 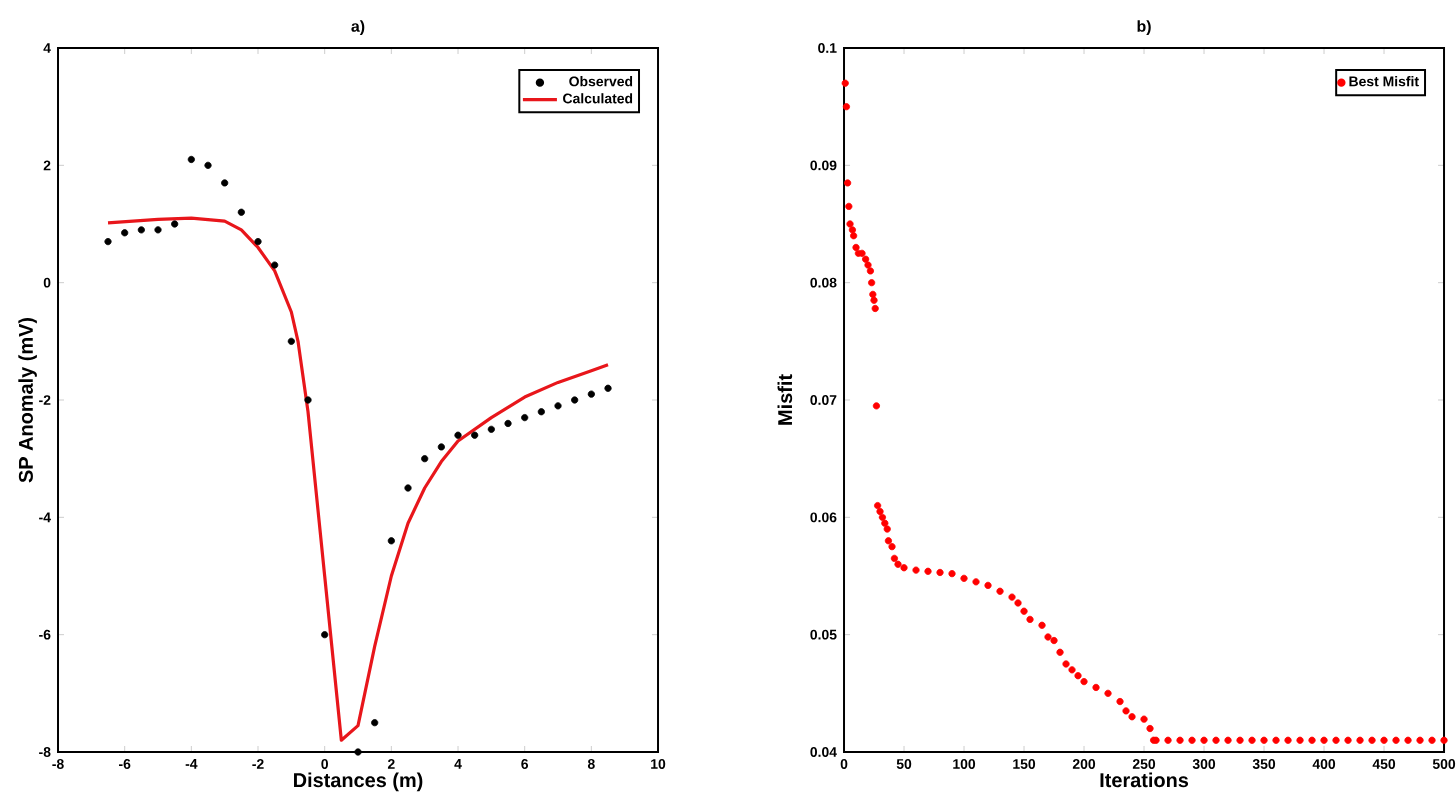 I want to click on x-axis-title: Distances (m), so click(x=358, y=782).